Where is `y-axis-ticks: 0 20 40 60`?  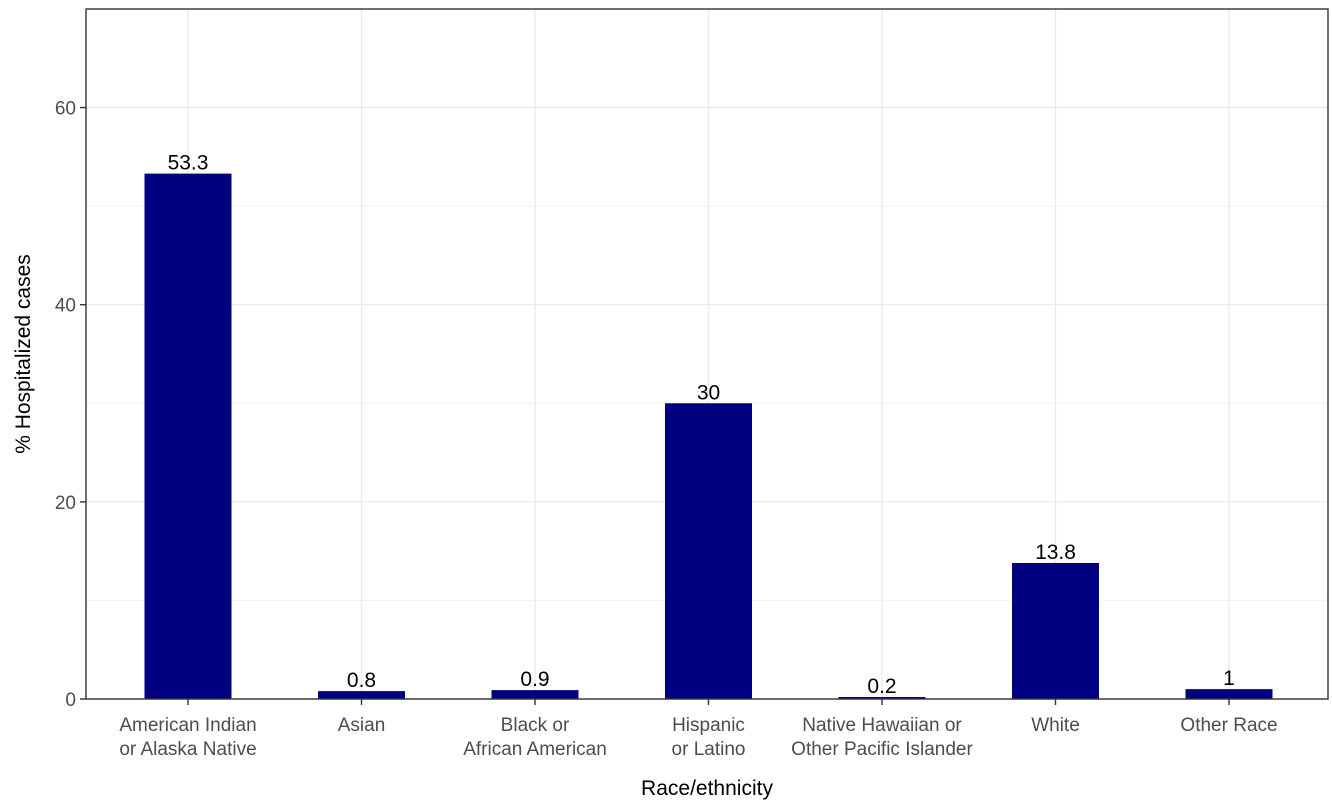 y-axis-ticks: 0 20 40 60 is located at coordinates (70, 405).